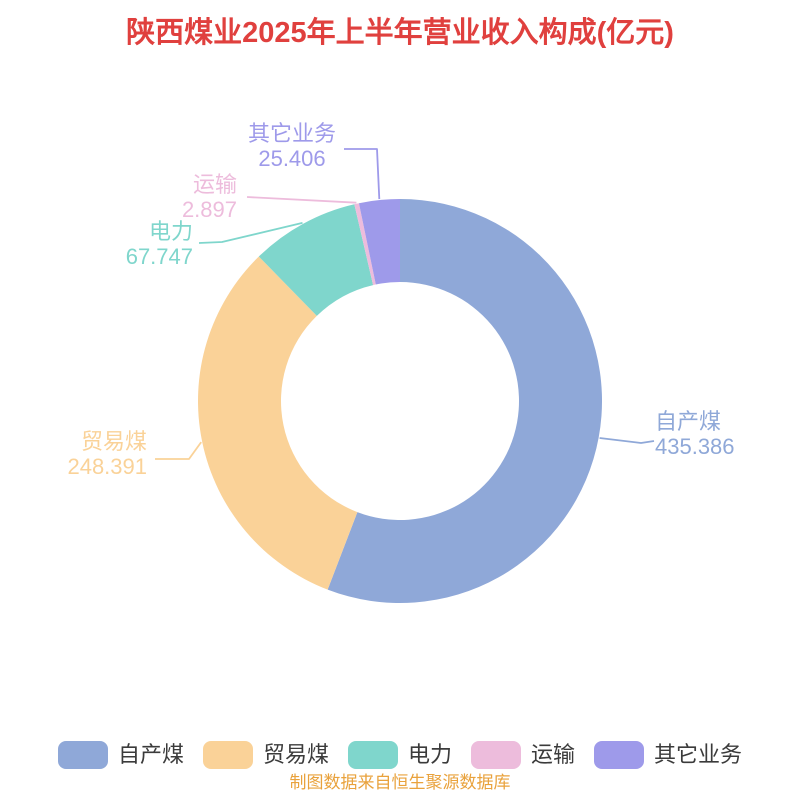 This screenshot has width=800, height=800. Describe the element at coordinates (301, 200) in the screenshot. I see `leader-line-transport` at that location.